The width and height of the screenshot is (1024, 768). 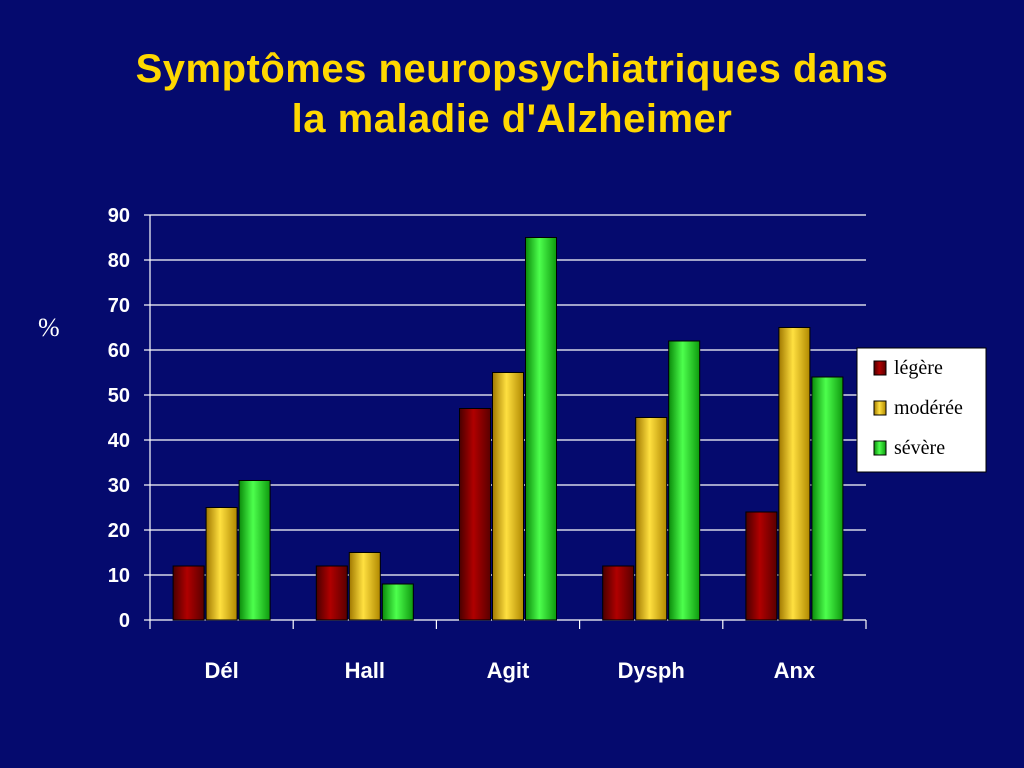 I want to click on y-tick-label: 60, so click(x=119, y=351).